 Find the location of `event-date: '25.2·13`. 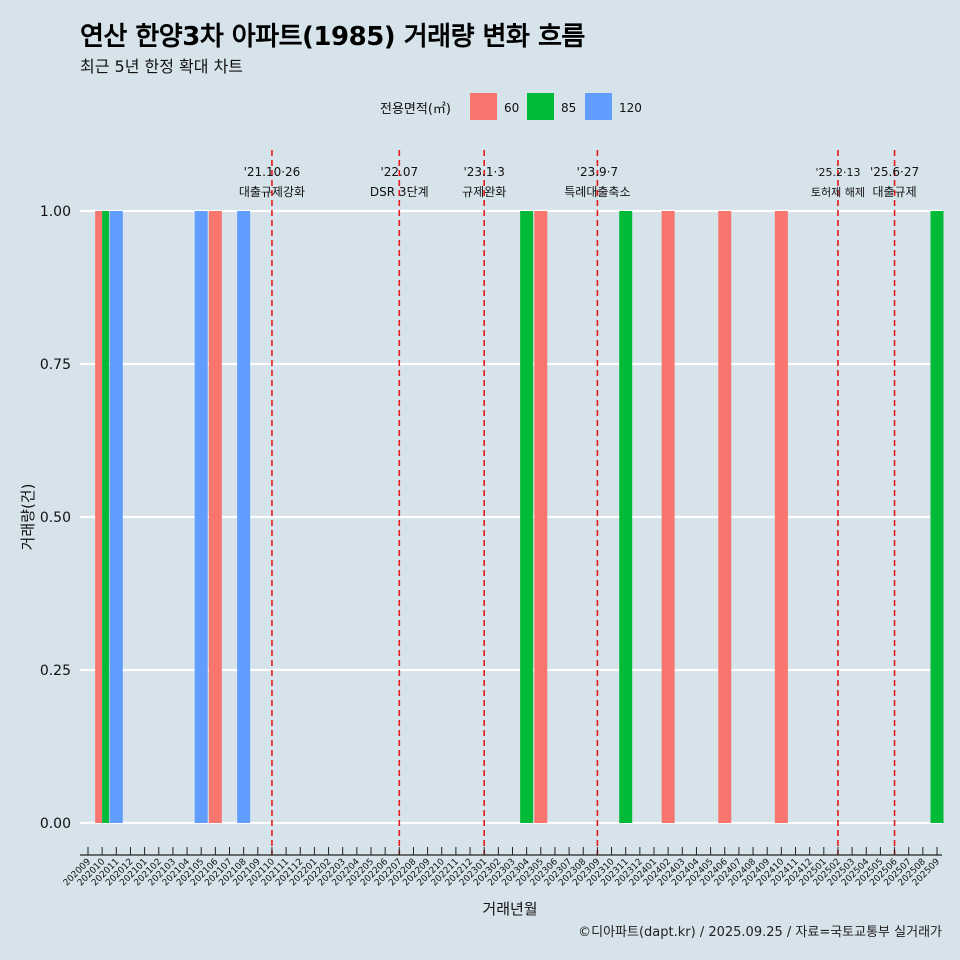

event-date: '25.2·13 is located at coordinates (837, 172).